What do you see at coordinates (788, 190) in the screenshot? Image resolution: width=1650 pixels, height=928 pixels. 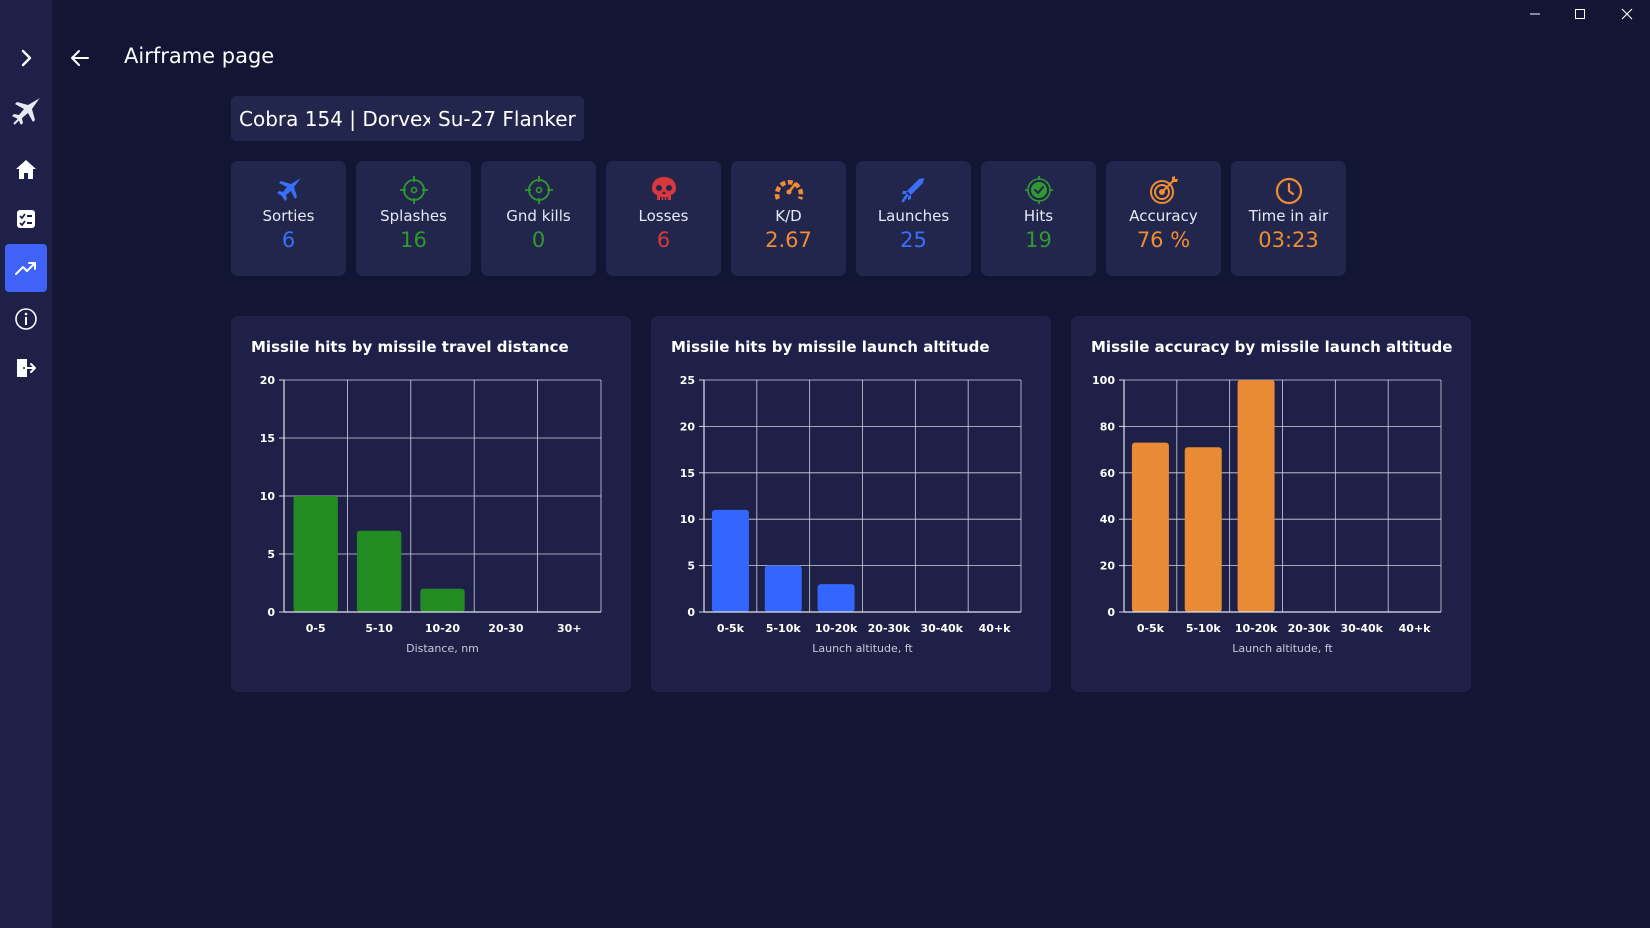 I see `gauge-icon` at bounding box center [788, 190].